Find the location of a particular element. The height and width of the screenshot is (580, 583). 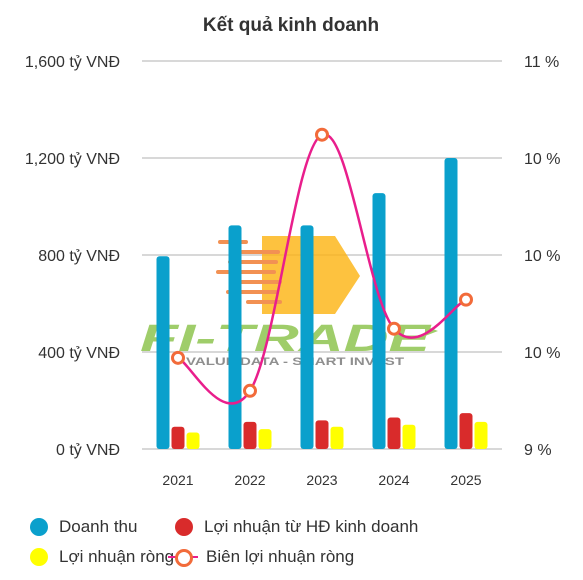

right-axis-ticks: 9 % 10 % 10 % 10 % 11 % is located at coordinates (542, 256).